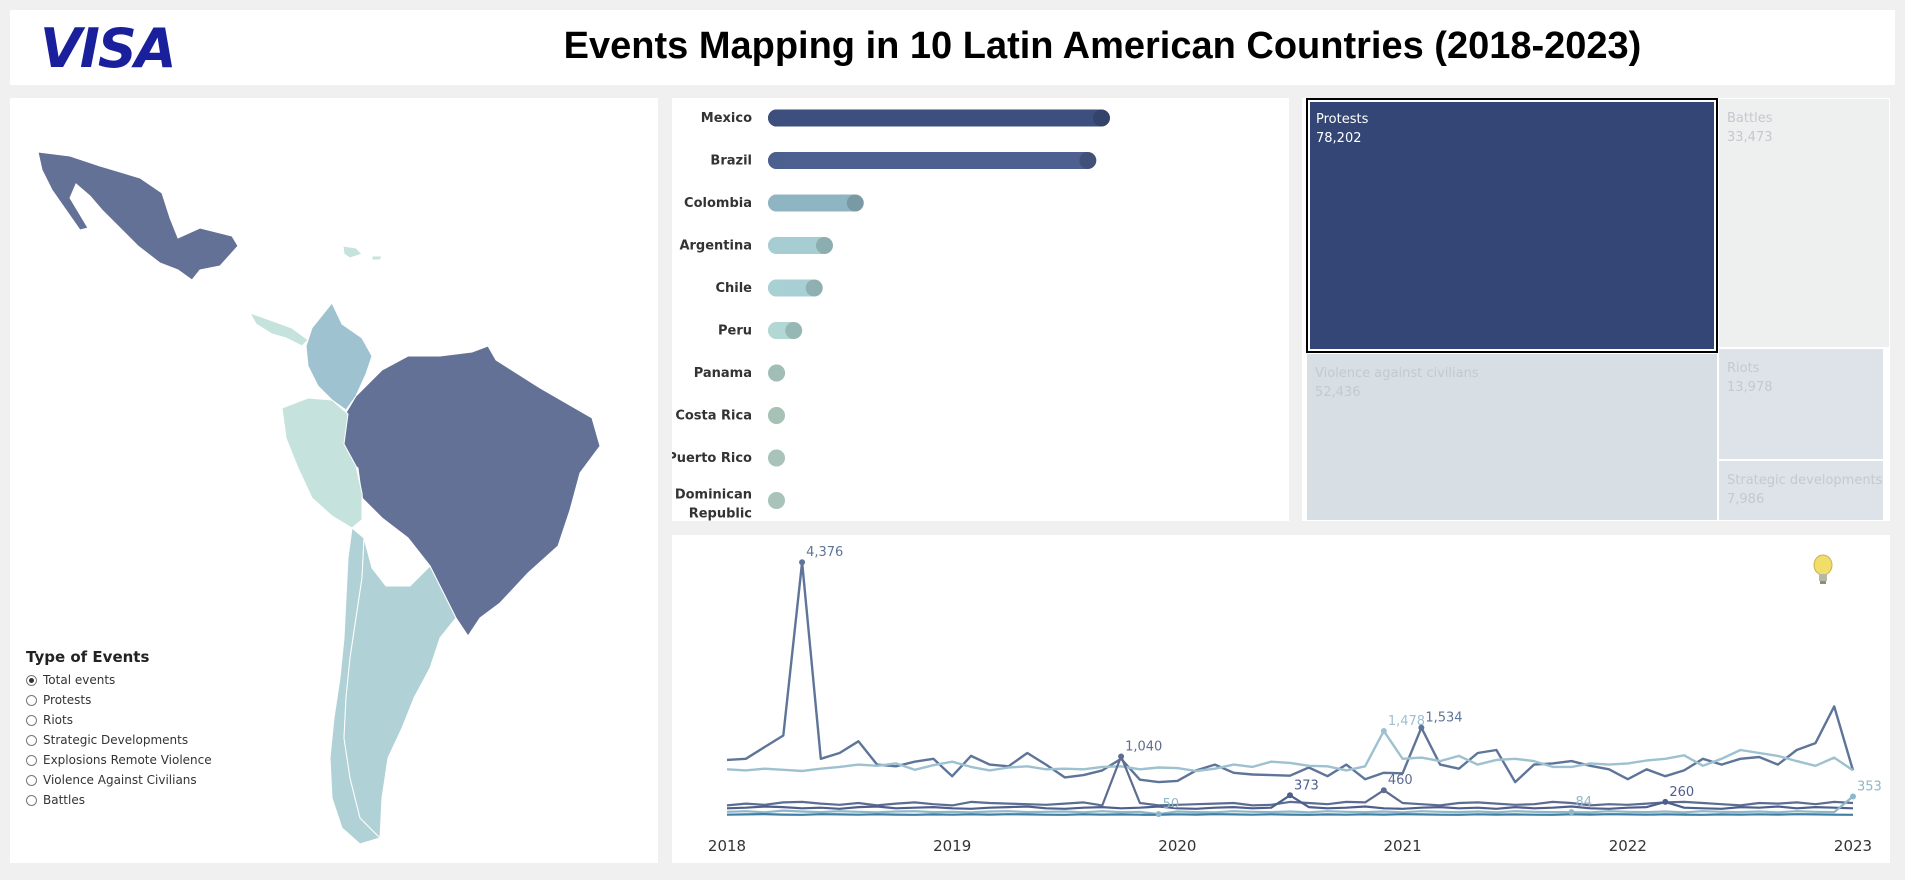 The width and height of the screenshot is (1905, 880). Describe the element at coordinates (800, 245) in the screenshot. I see `bar-argentina` at that location.